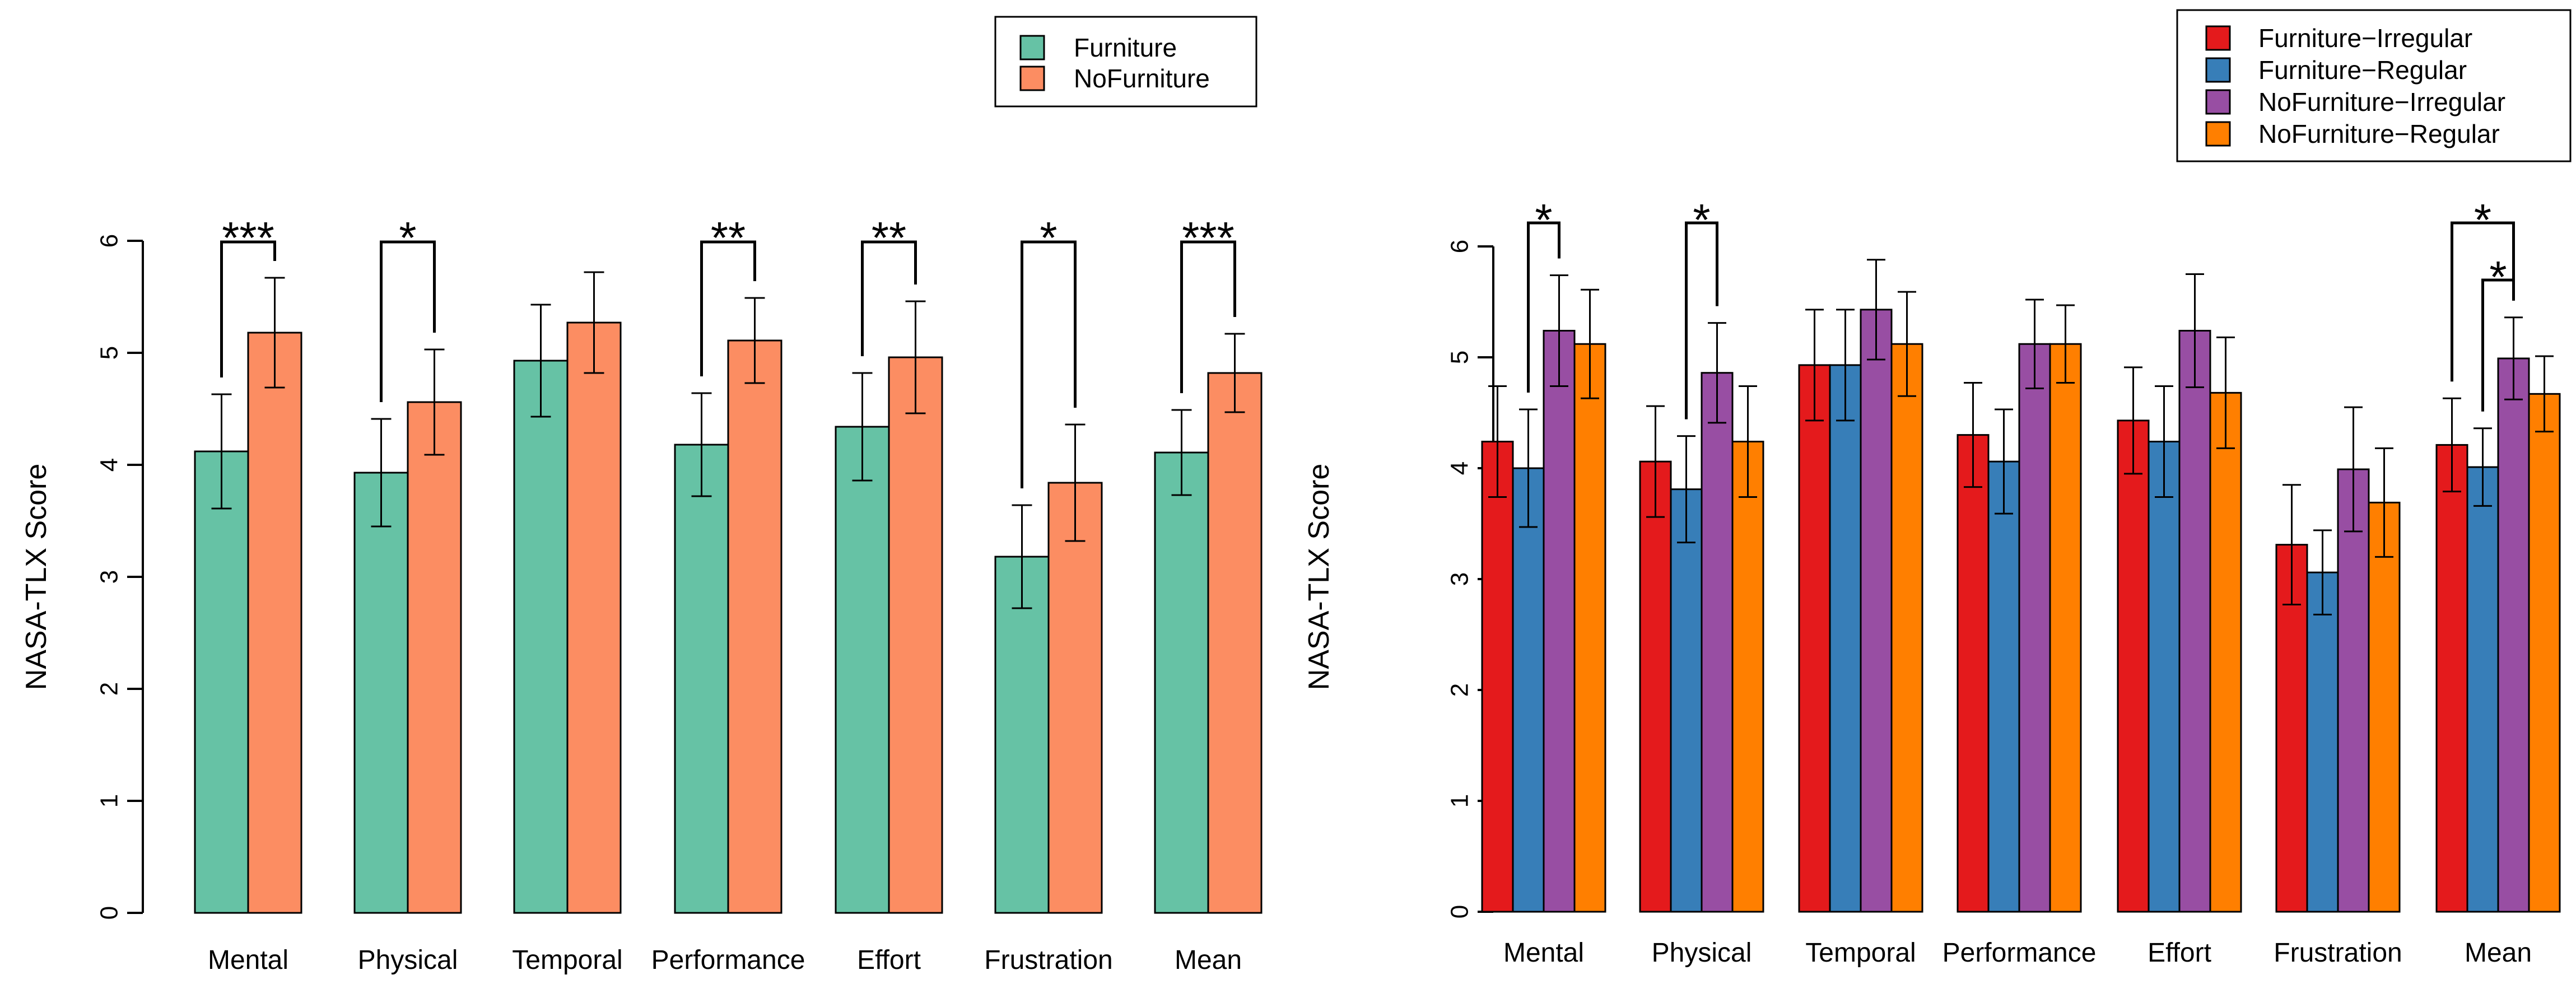 The height and width of the screenshot is (984, 2576). What do you see at coordinates (1048, 960) in the screenshot?
I see `category-label: Frustration` at bounding box center [1048, 960].